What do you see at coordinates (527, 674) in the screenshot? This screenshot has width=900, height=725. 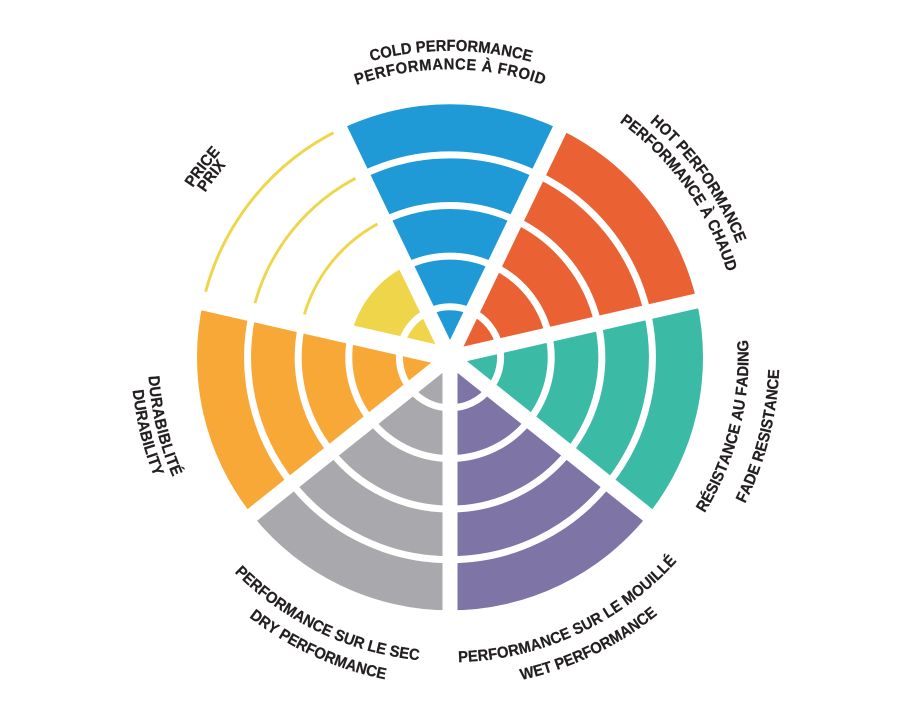 I see `svg-text: W` at bounding box center [527, 674].